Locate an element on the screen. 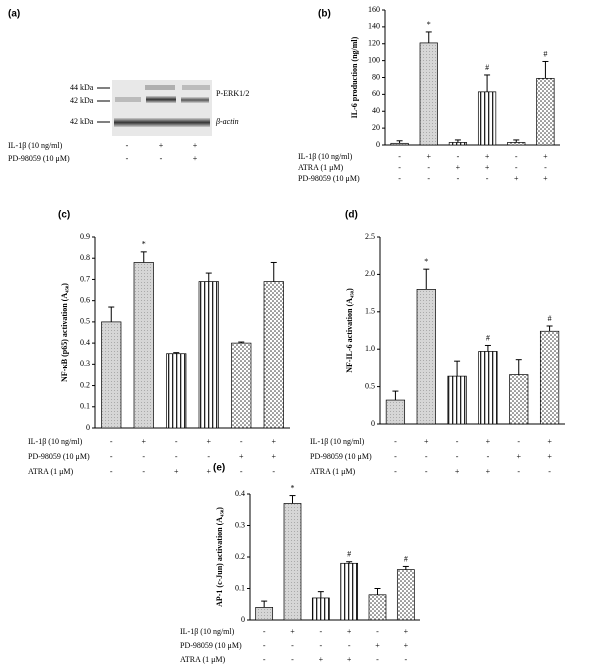 This screenshot has width=600, height=672. y-tick-label: 20 is located at coordinates (376, 127).